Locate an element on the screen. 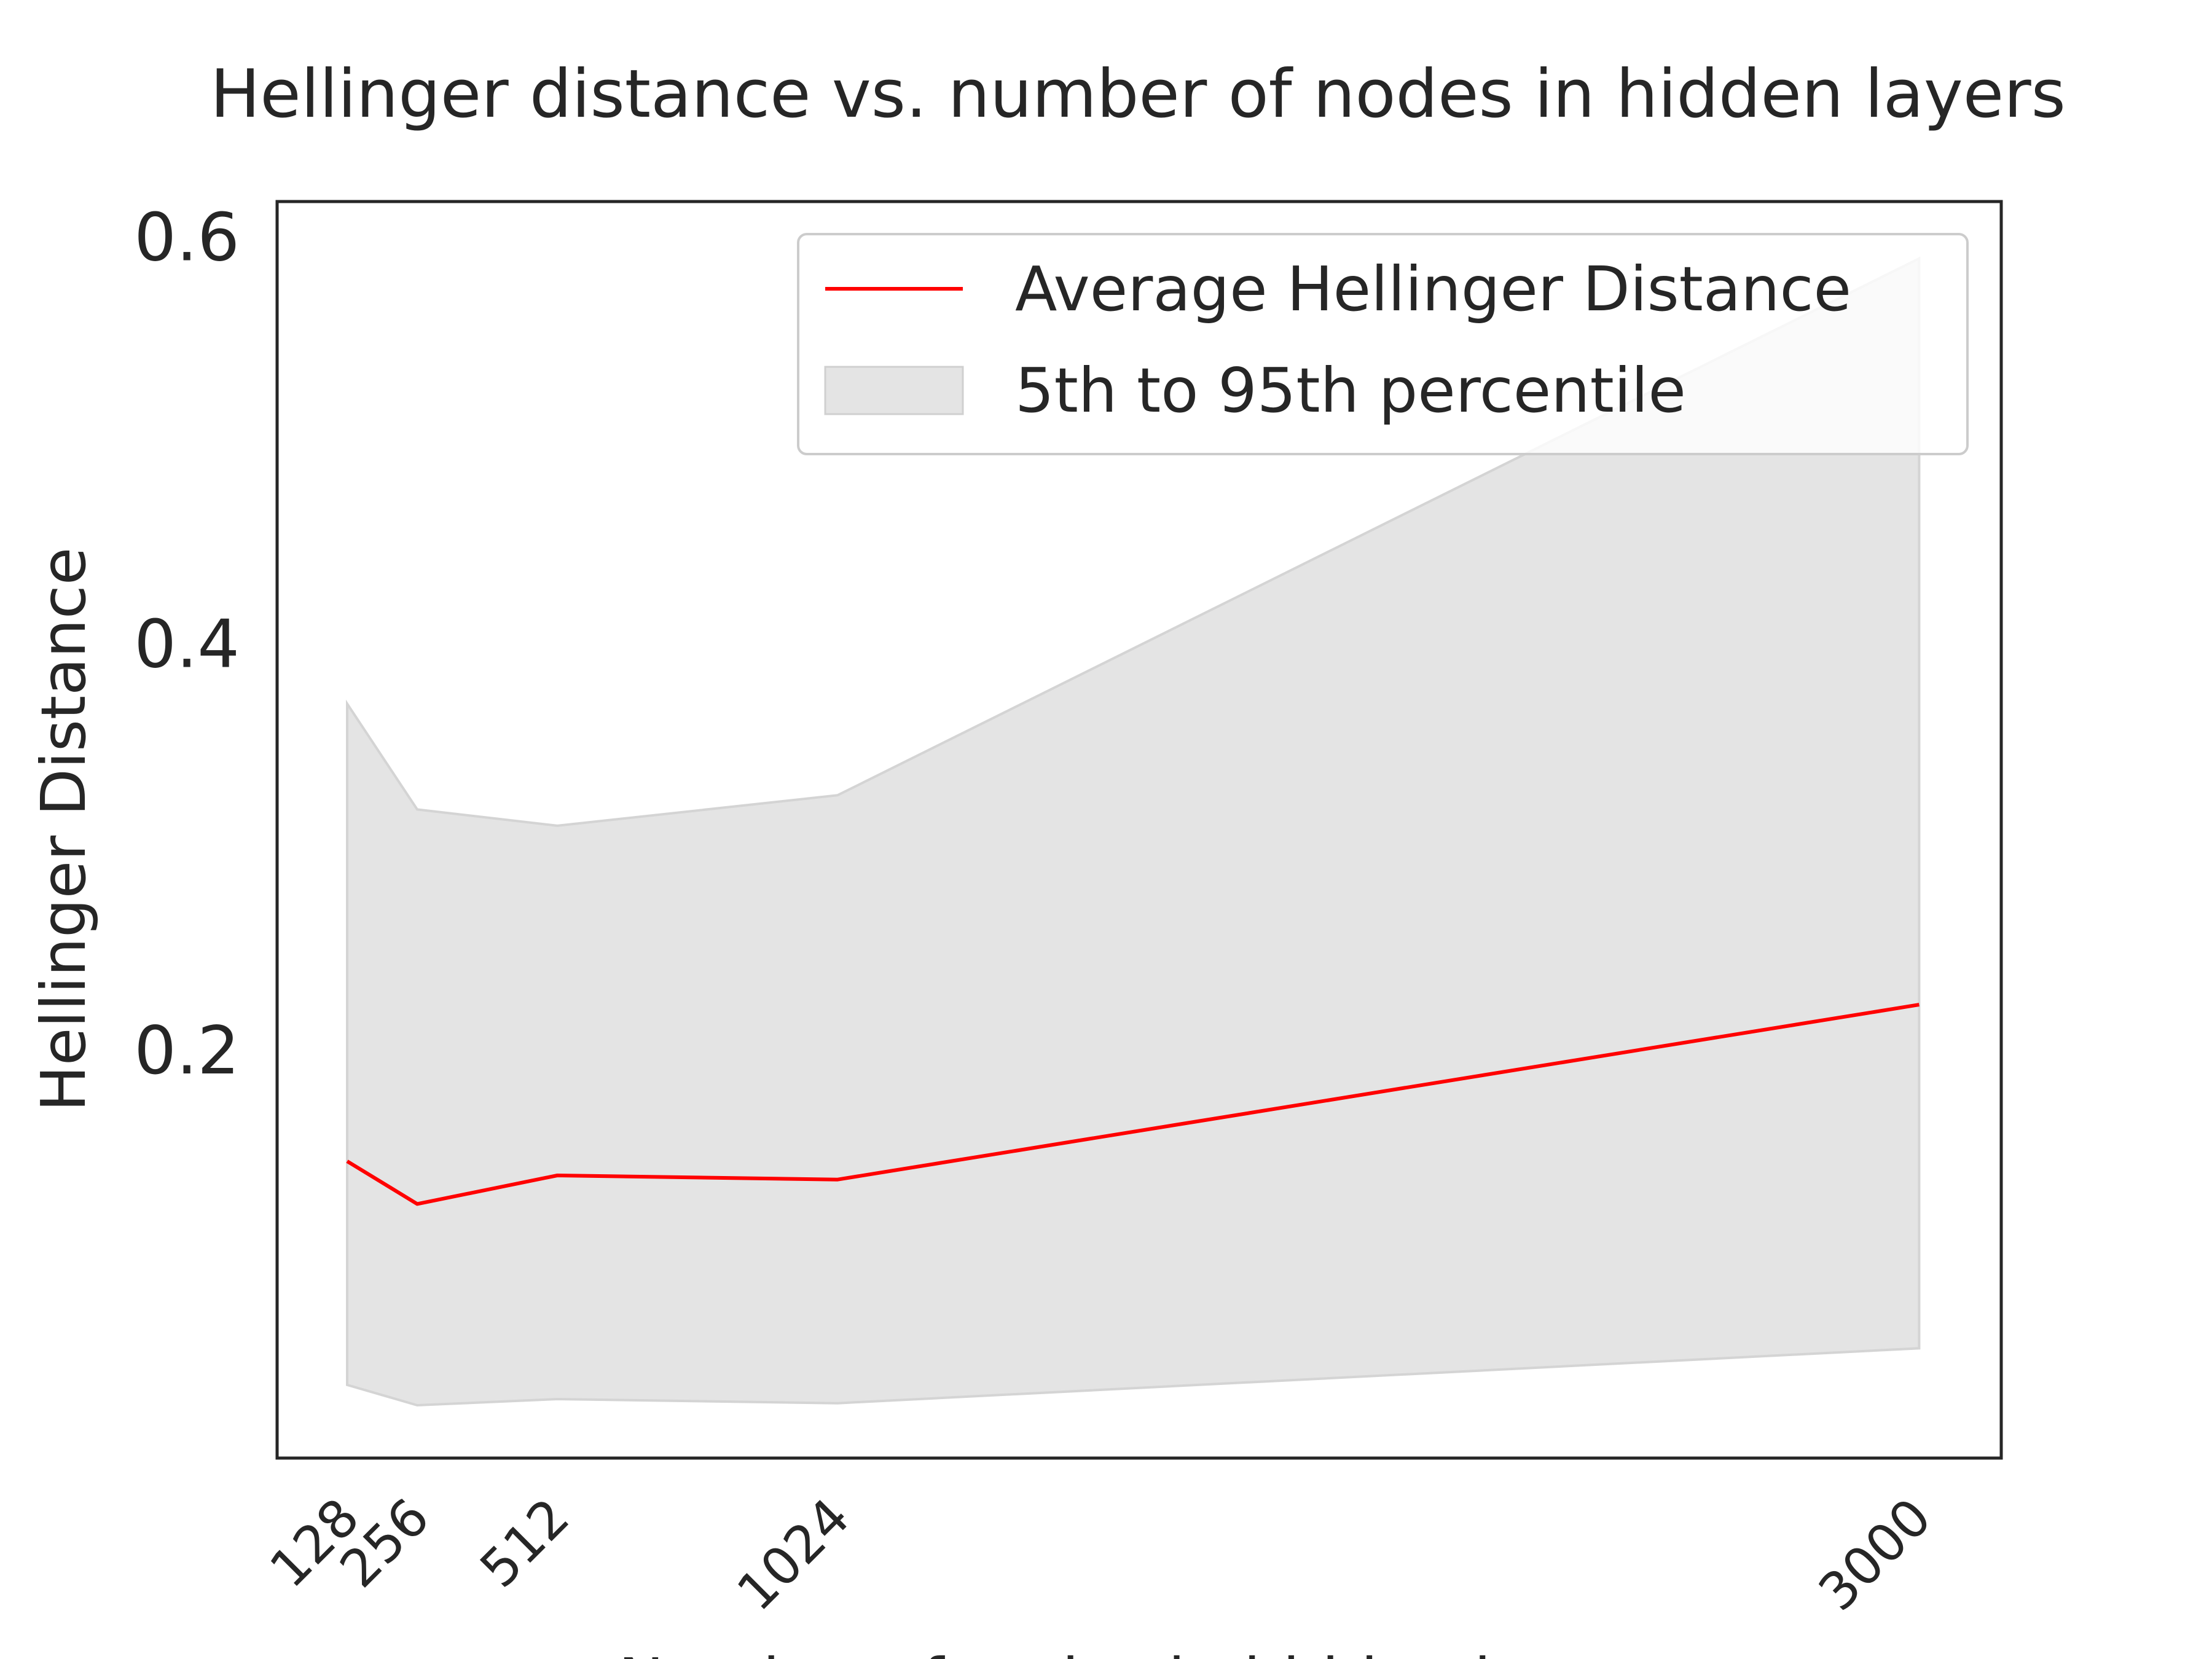  x-axis-label: Number of nodes in hidden layers is located at coordinates (1139, 1652).